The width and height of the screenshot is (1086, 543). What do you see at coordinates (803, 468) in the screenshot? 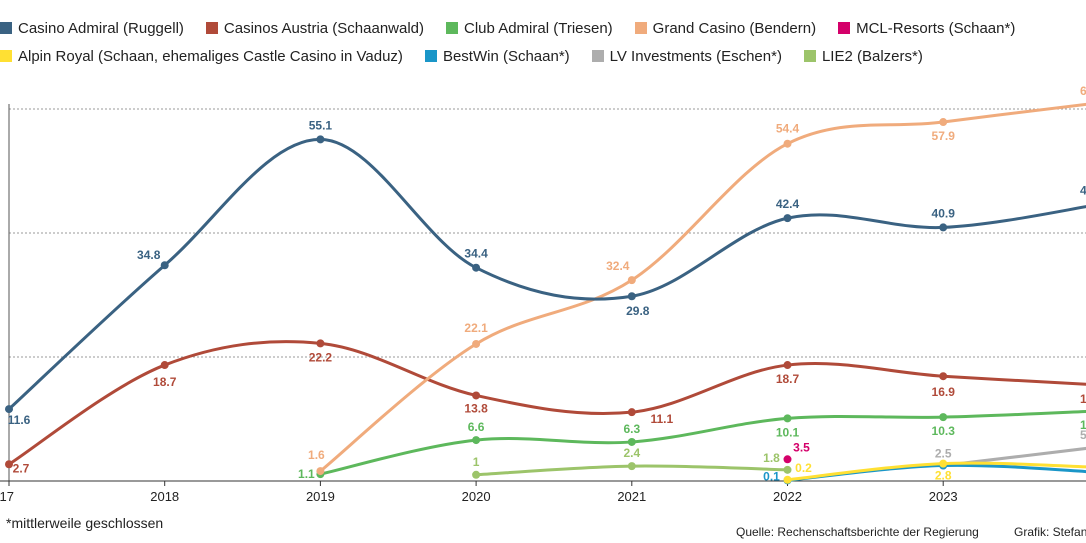
I see `data-label: 0.2` at bounding box center [803, 468].